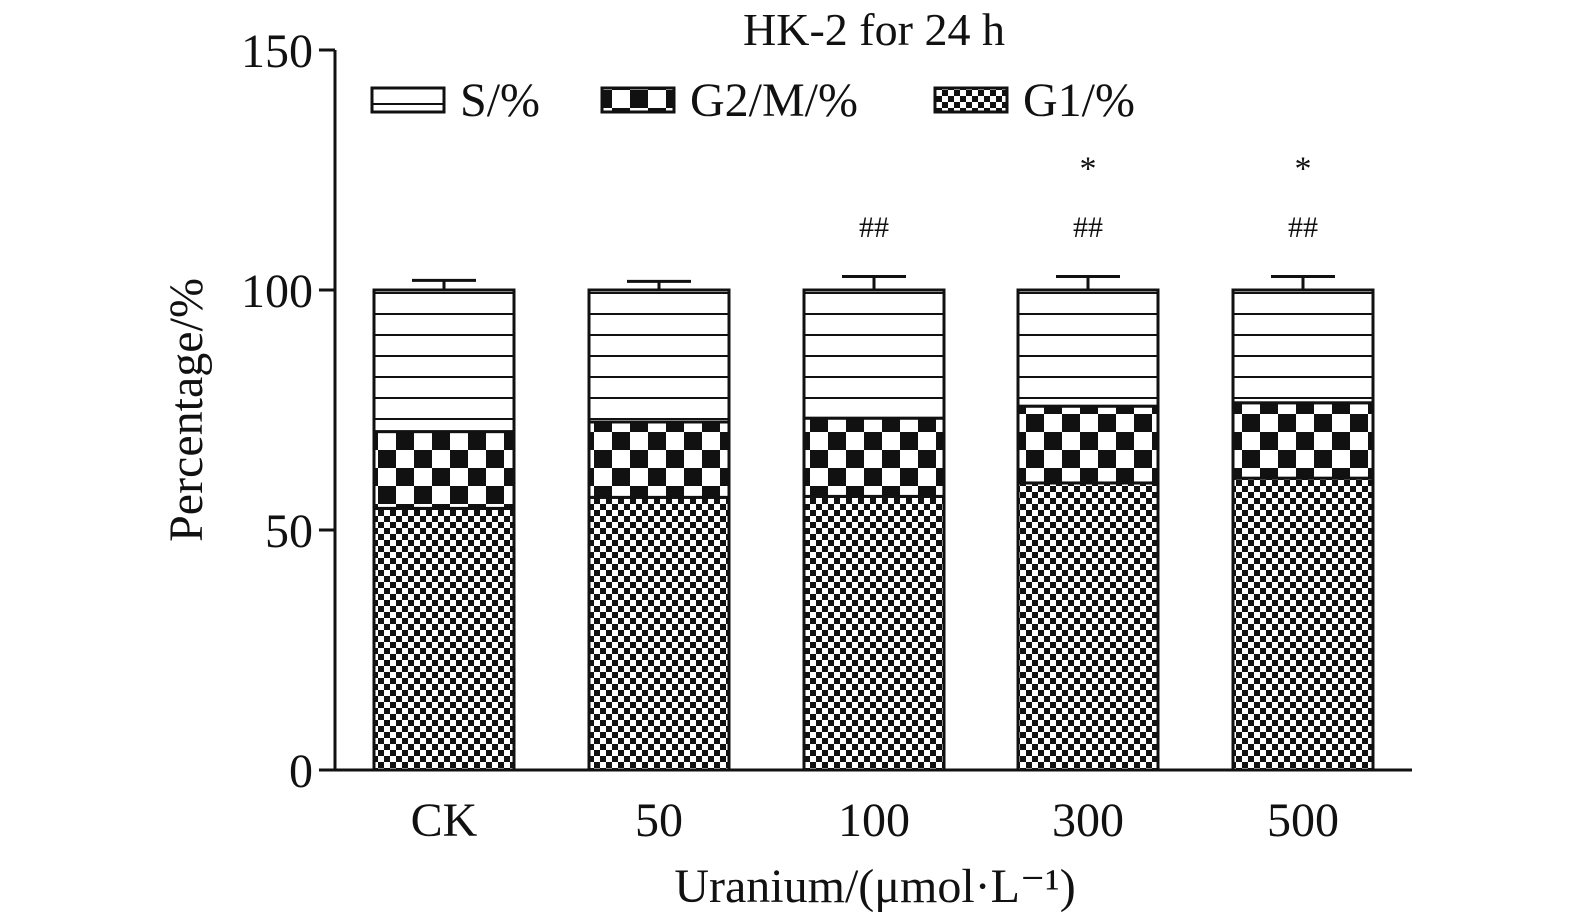 This screenshot has height=924, width=1575. Describe the element at coordinates (1088, 169) in the screenshot. I see `annotation-star-300: *` at that location.